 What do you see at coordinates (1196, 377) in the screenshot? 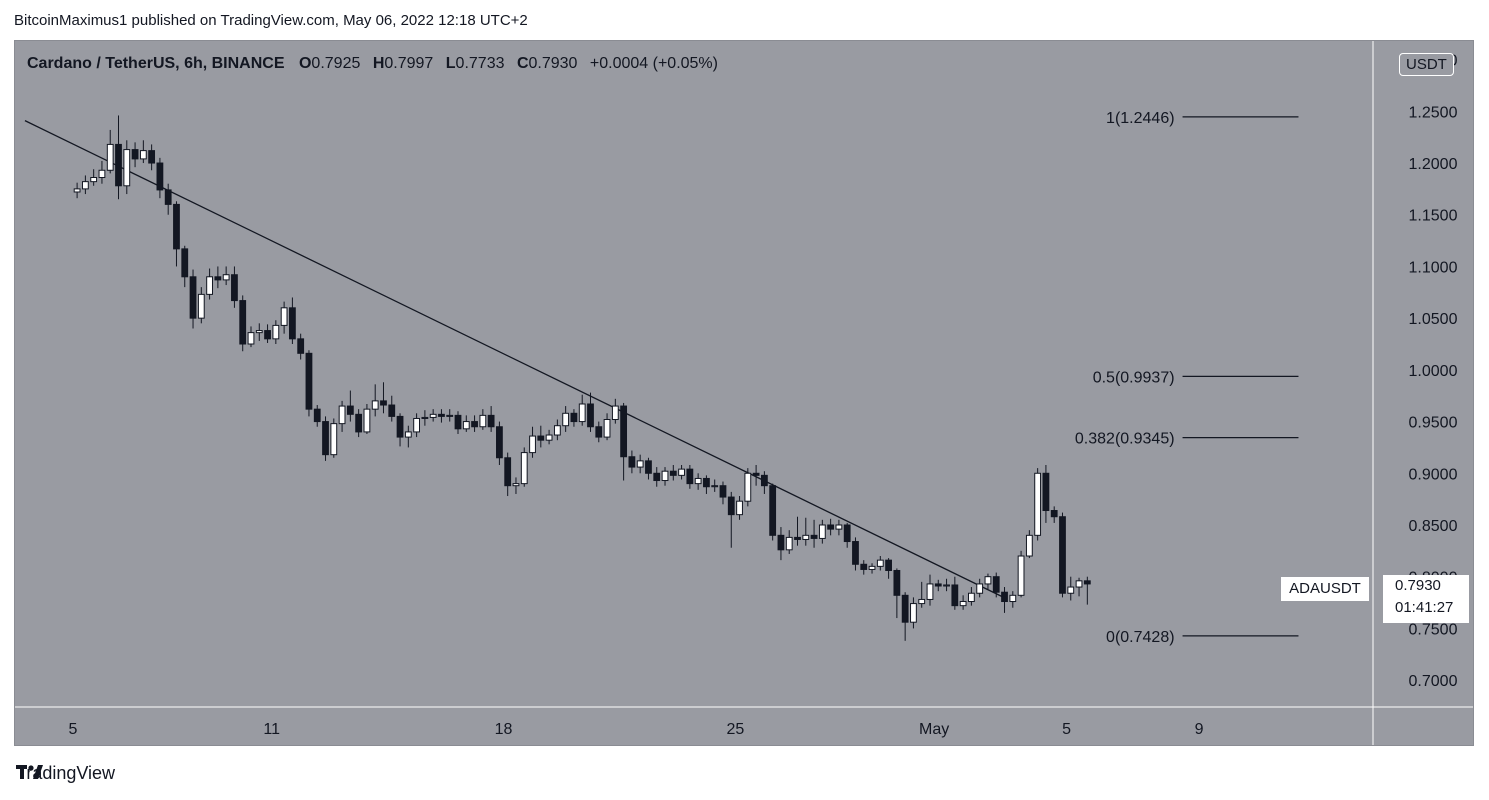
I see `fib-level: 0.5(0.9937)` at bounding box center [1196, 377].